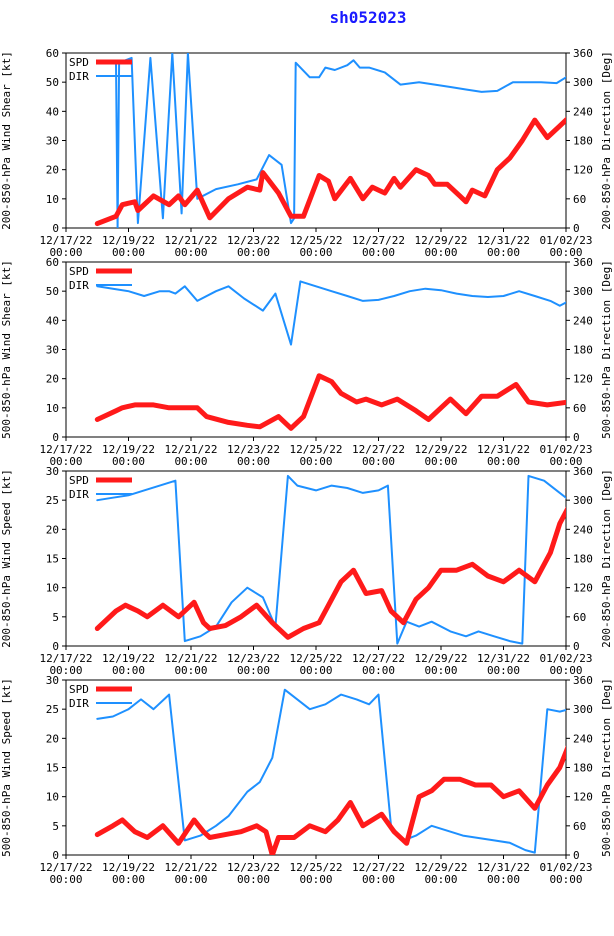 The height and width of the screenshot is (936, 614). I want to click on y2-tick-label: 240, so click(583, 320).